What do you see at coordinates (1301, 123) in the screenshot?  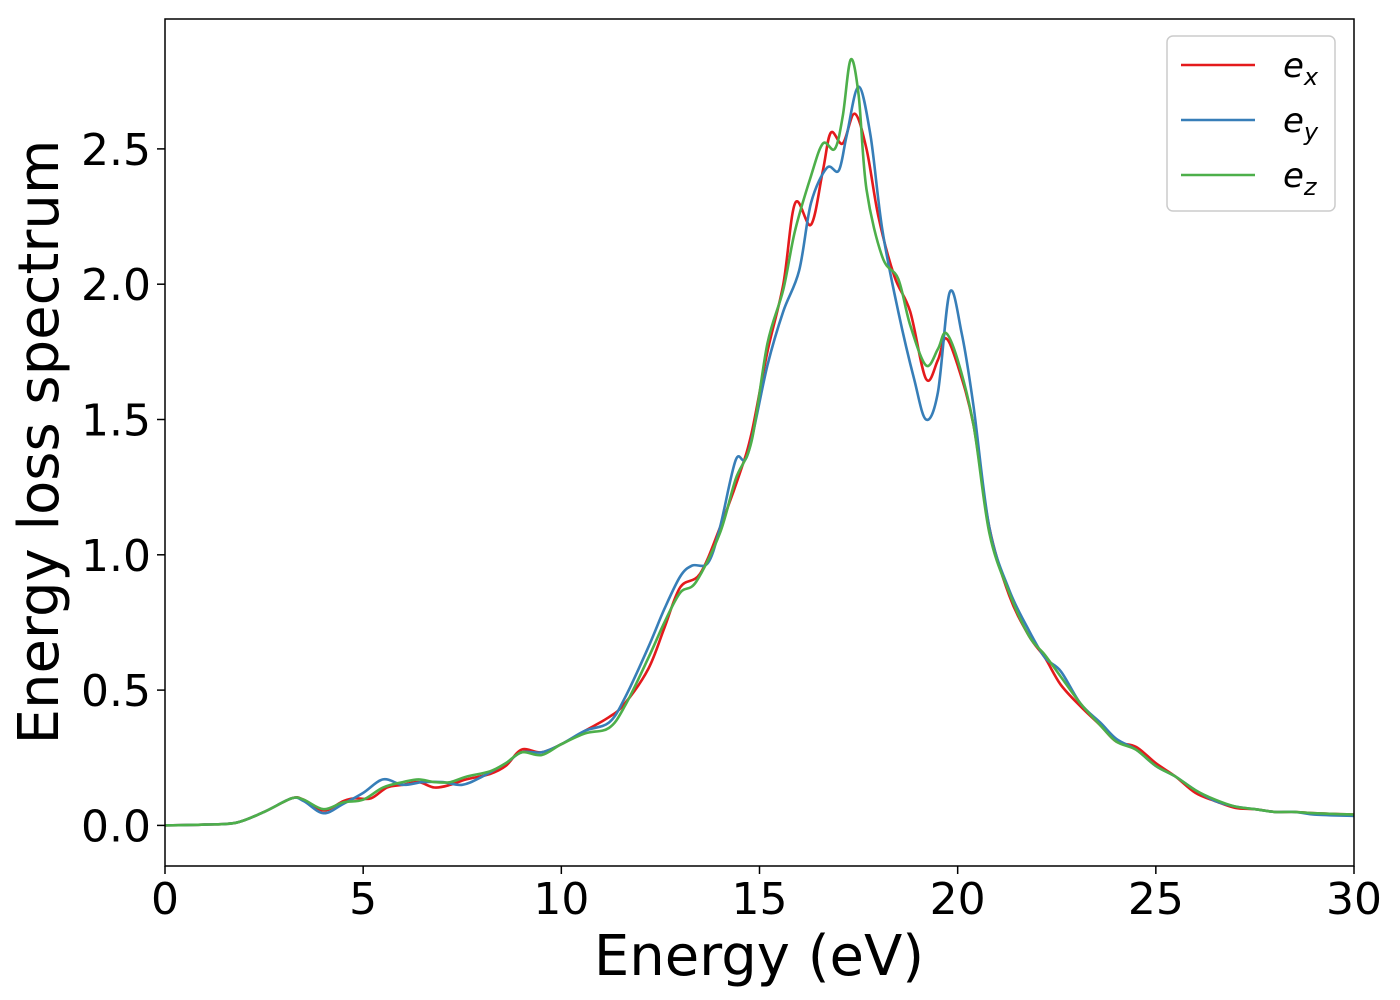 I see `legend-label: ey` at bounding box center [1301, 123].